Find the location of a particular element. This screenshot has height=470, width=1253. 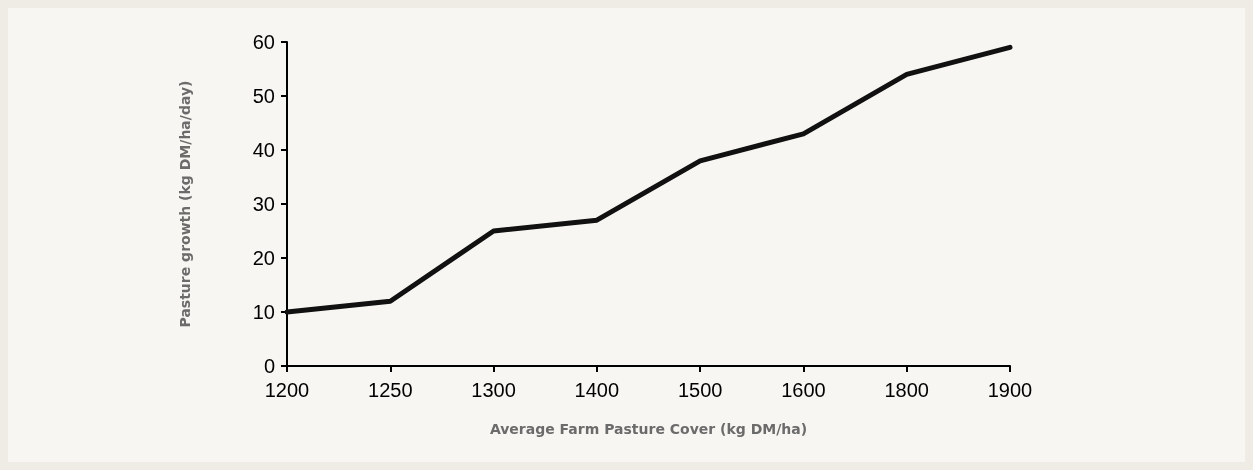

x-tick-label: 1500 is located at coordinates (700, 390).